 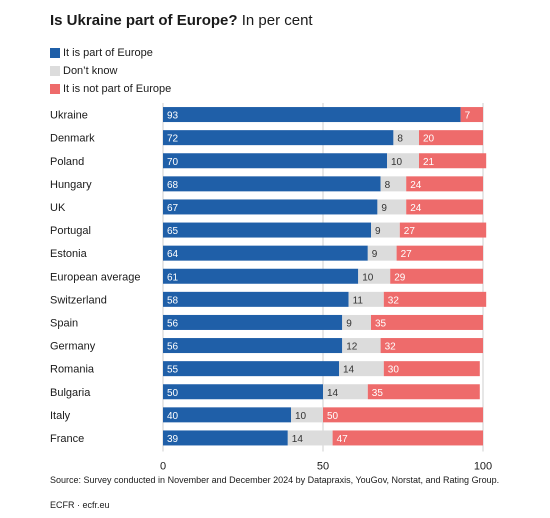 What do you see at coordinates (71, 185) in the screenshot?
I see `category-label-hungary: Hungary` at bounding box center [71, 185].